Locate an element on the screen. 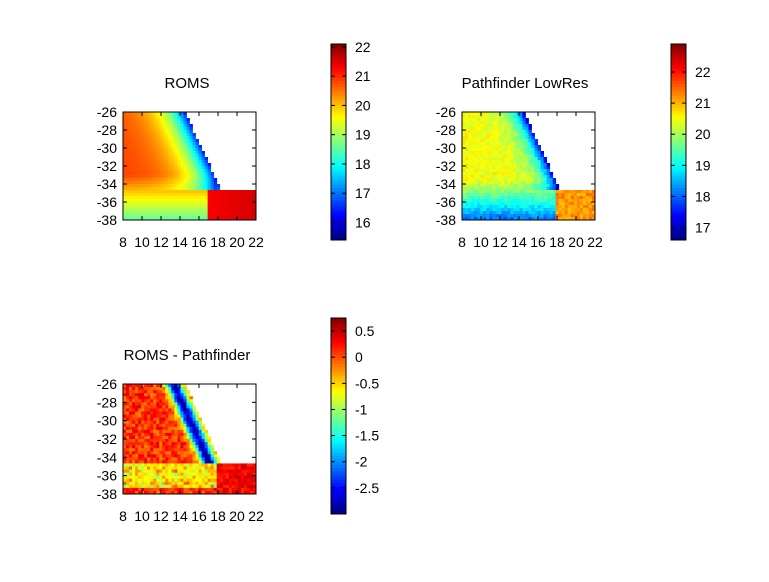 This screenshot has height=582, width=769. y-tick-label: -30 is located at coordinates (107, 421).